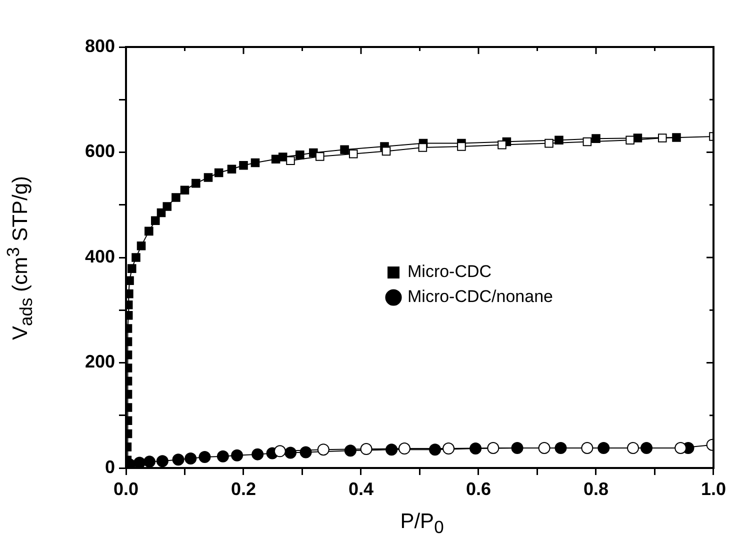 The image size is (738, 550). What do you see at coordinates (126, 488) in the screenshot?
I see `x-tick-label: 0.0` at bounding box center [126, 488].